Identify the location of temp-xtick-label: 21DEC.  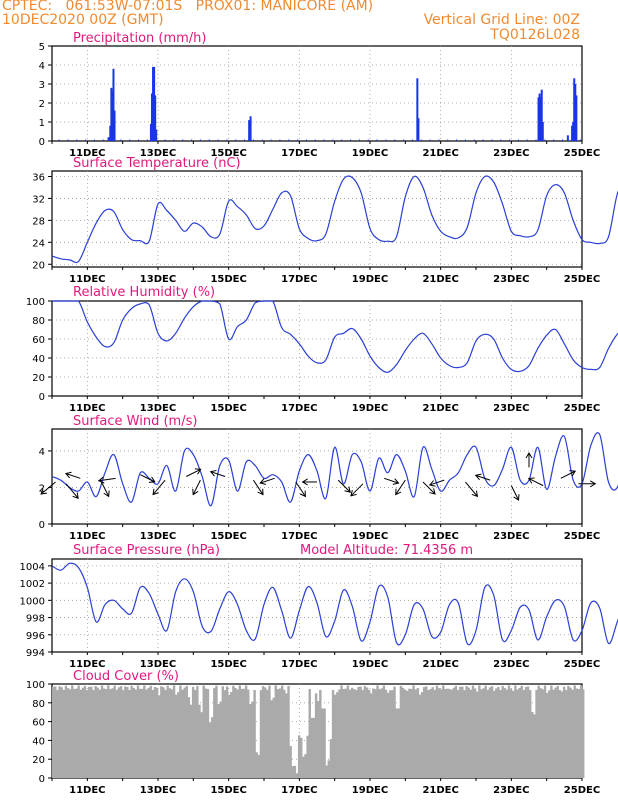
(440, 279).